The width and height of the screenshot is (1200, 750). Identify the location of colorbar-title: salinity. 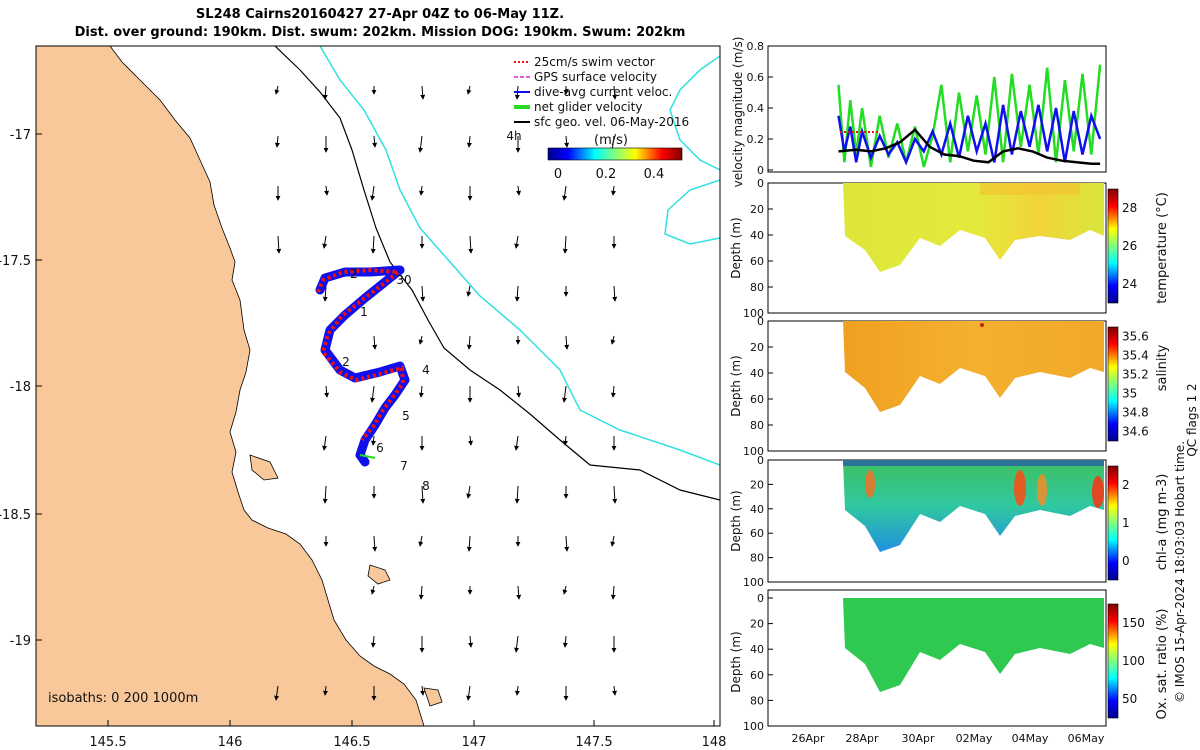
(1162, 367).